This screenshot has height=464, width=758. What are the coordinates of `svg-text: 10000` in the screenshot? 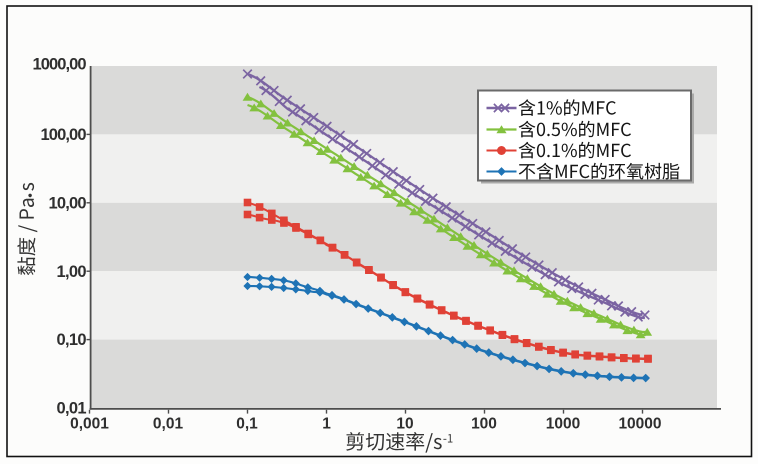 It's located at (639, 424).